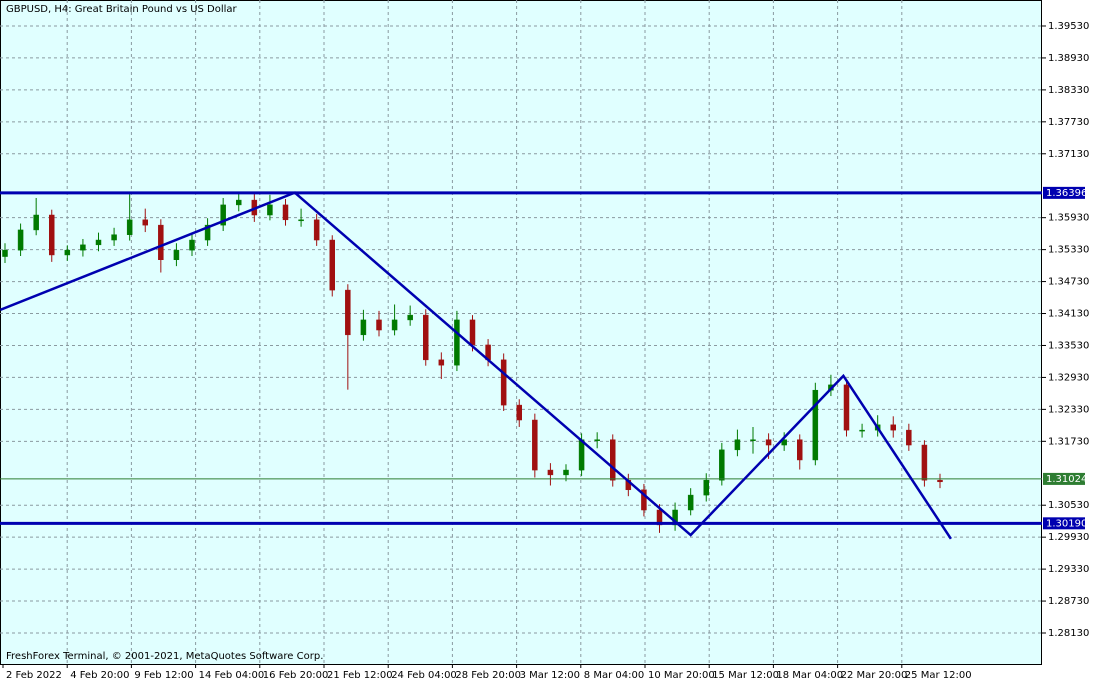 This screenshot has height=686, width=1094. What do you see at coordinates (1068, 377) in the screenshot?
I see `y-tick-label: 1.32930` at bounding box center [1068, 377].